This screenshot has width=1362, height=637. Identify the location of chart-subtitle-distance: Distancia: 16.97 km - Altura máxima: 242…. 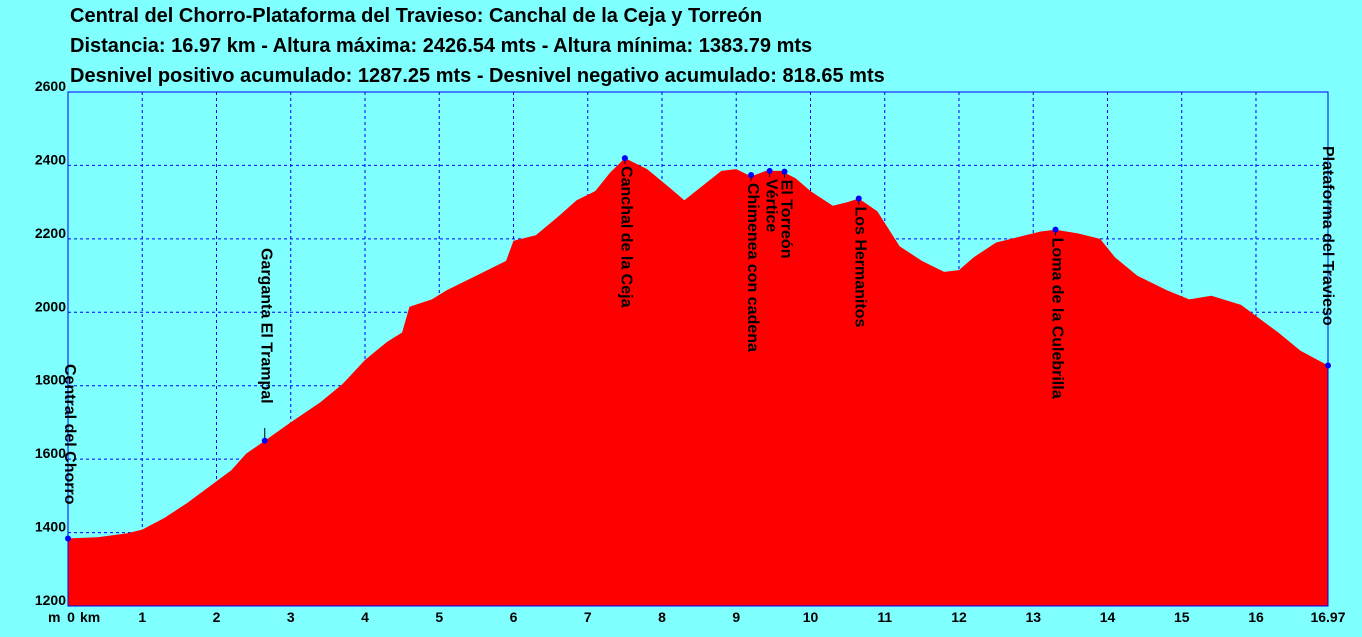
(441, 46).